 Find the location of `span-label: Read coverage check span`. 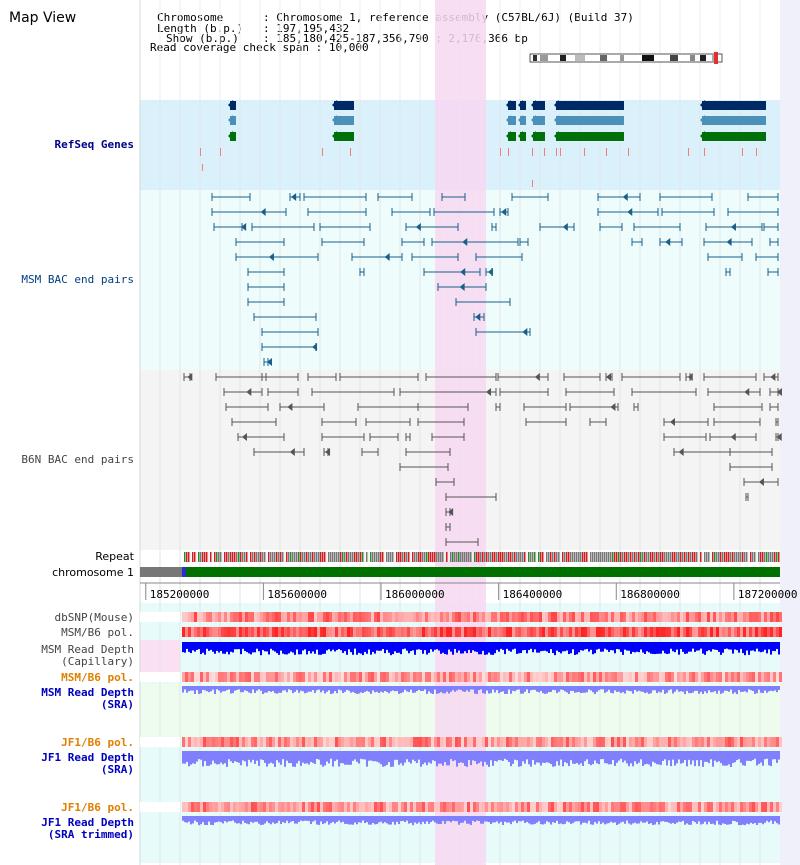

span-label: Read coverage check span is located at coordinates (229, 47).